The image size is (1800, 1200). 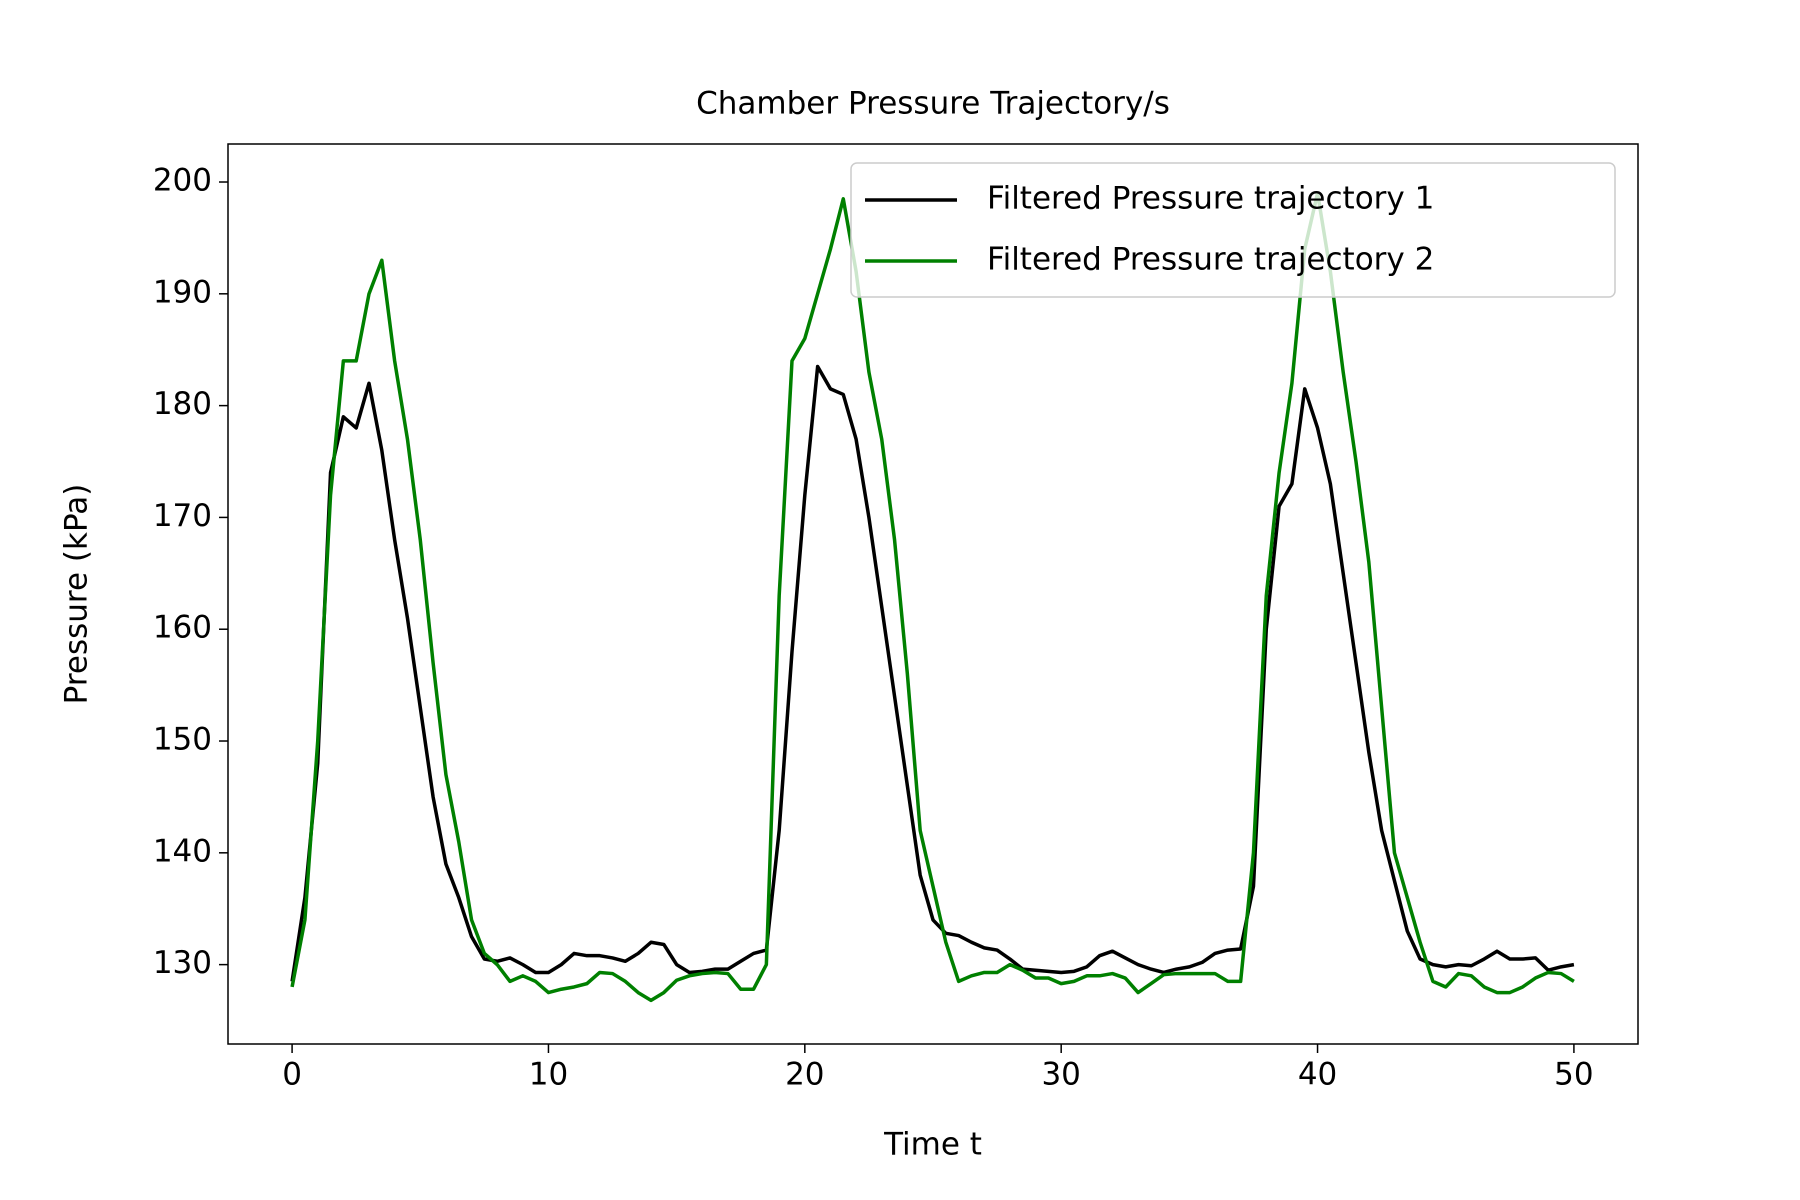 I want to click on y-tick-label: 180, so click(x=182, y=404).